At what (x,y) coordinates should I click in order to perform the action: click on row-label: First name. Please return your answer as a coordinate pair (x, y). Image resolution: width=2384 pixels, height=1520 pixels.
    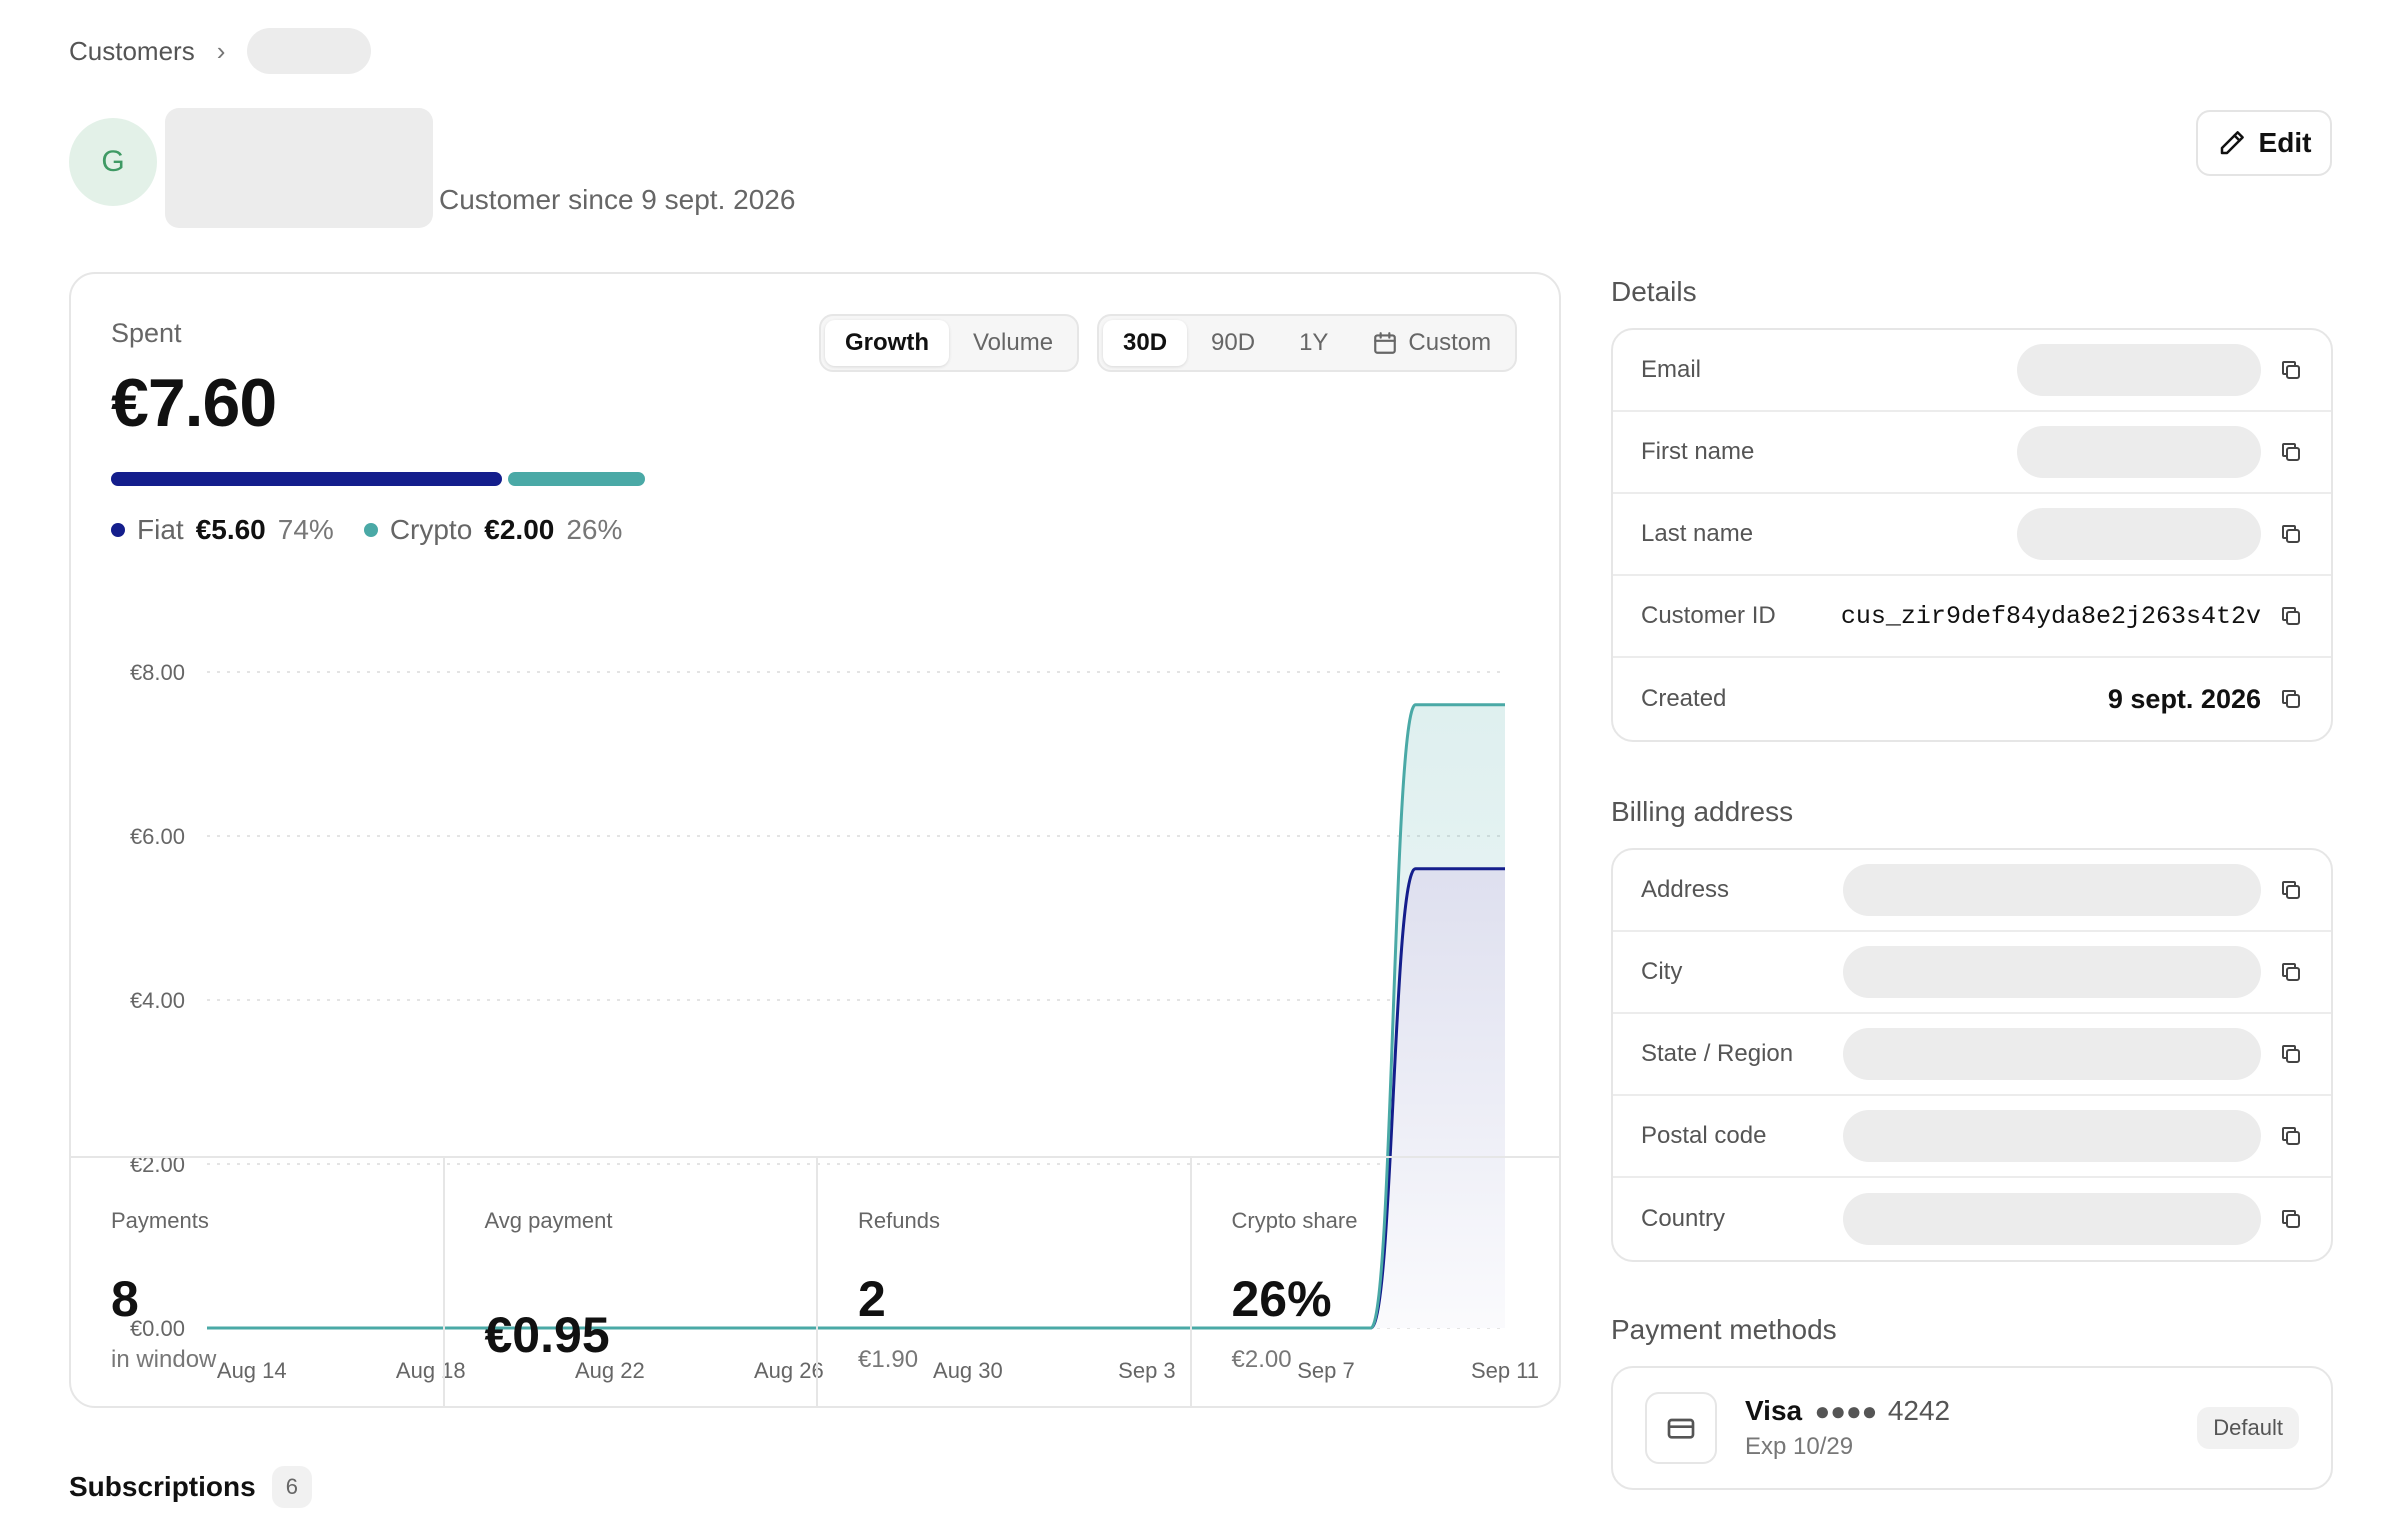
    Looking at the image, I should click on (1698, 451).